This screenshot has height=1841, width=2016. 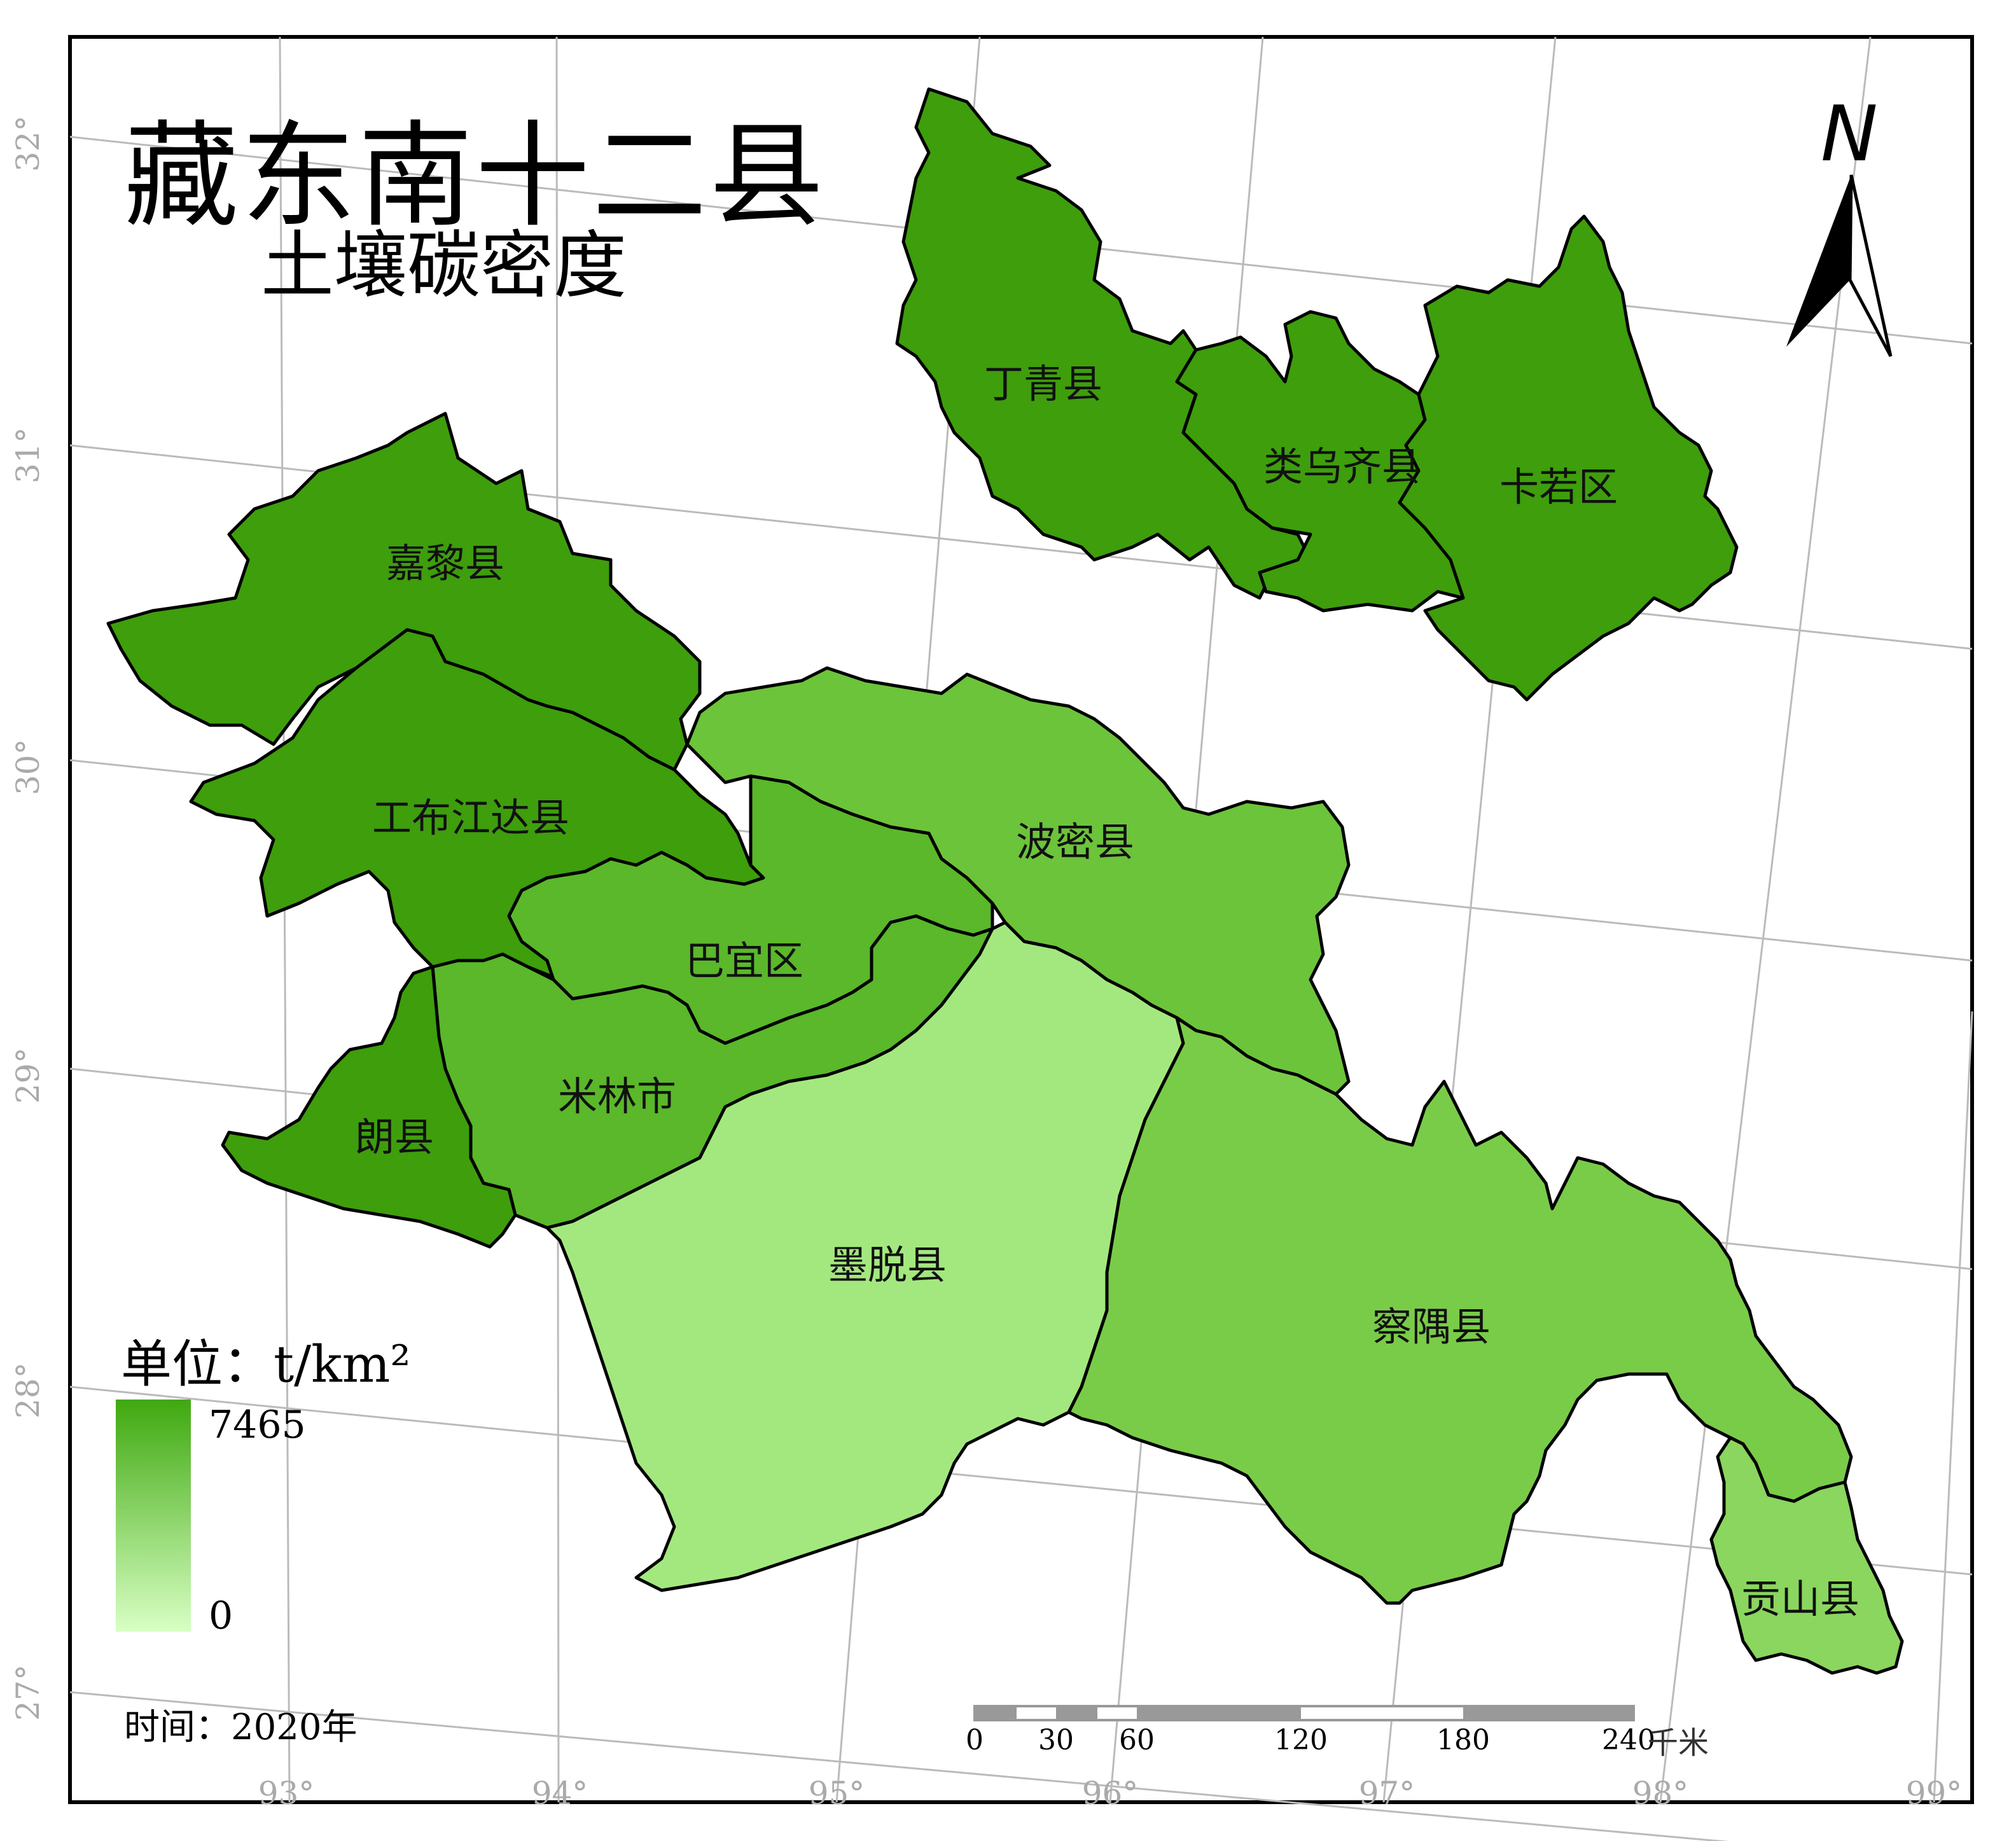 I want to click on region-label-langxian: 朗县, so click(x=394, y=1137).